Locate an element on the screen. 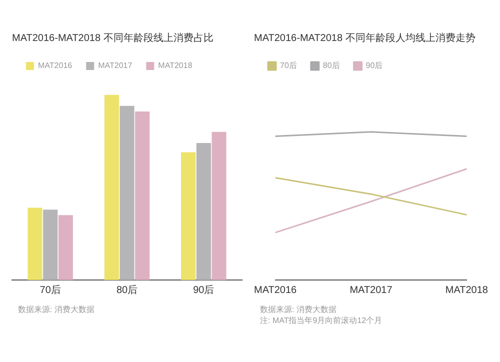 The height and width of the screenshot is (362, 500). legend-label: 80后 is located at coordinates (331, 65).